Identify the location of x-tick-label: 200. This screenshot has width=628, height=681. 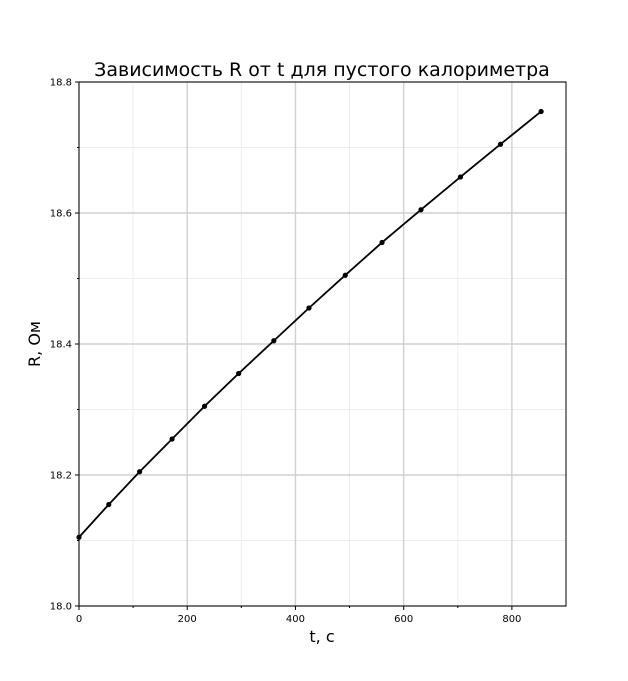
(187, 619).